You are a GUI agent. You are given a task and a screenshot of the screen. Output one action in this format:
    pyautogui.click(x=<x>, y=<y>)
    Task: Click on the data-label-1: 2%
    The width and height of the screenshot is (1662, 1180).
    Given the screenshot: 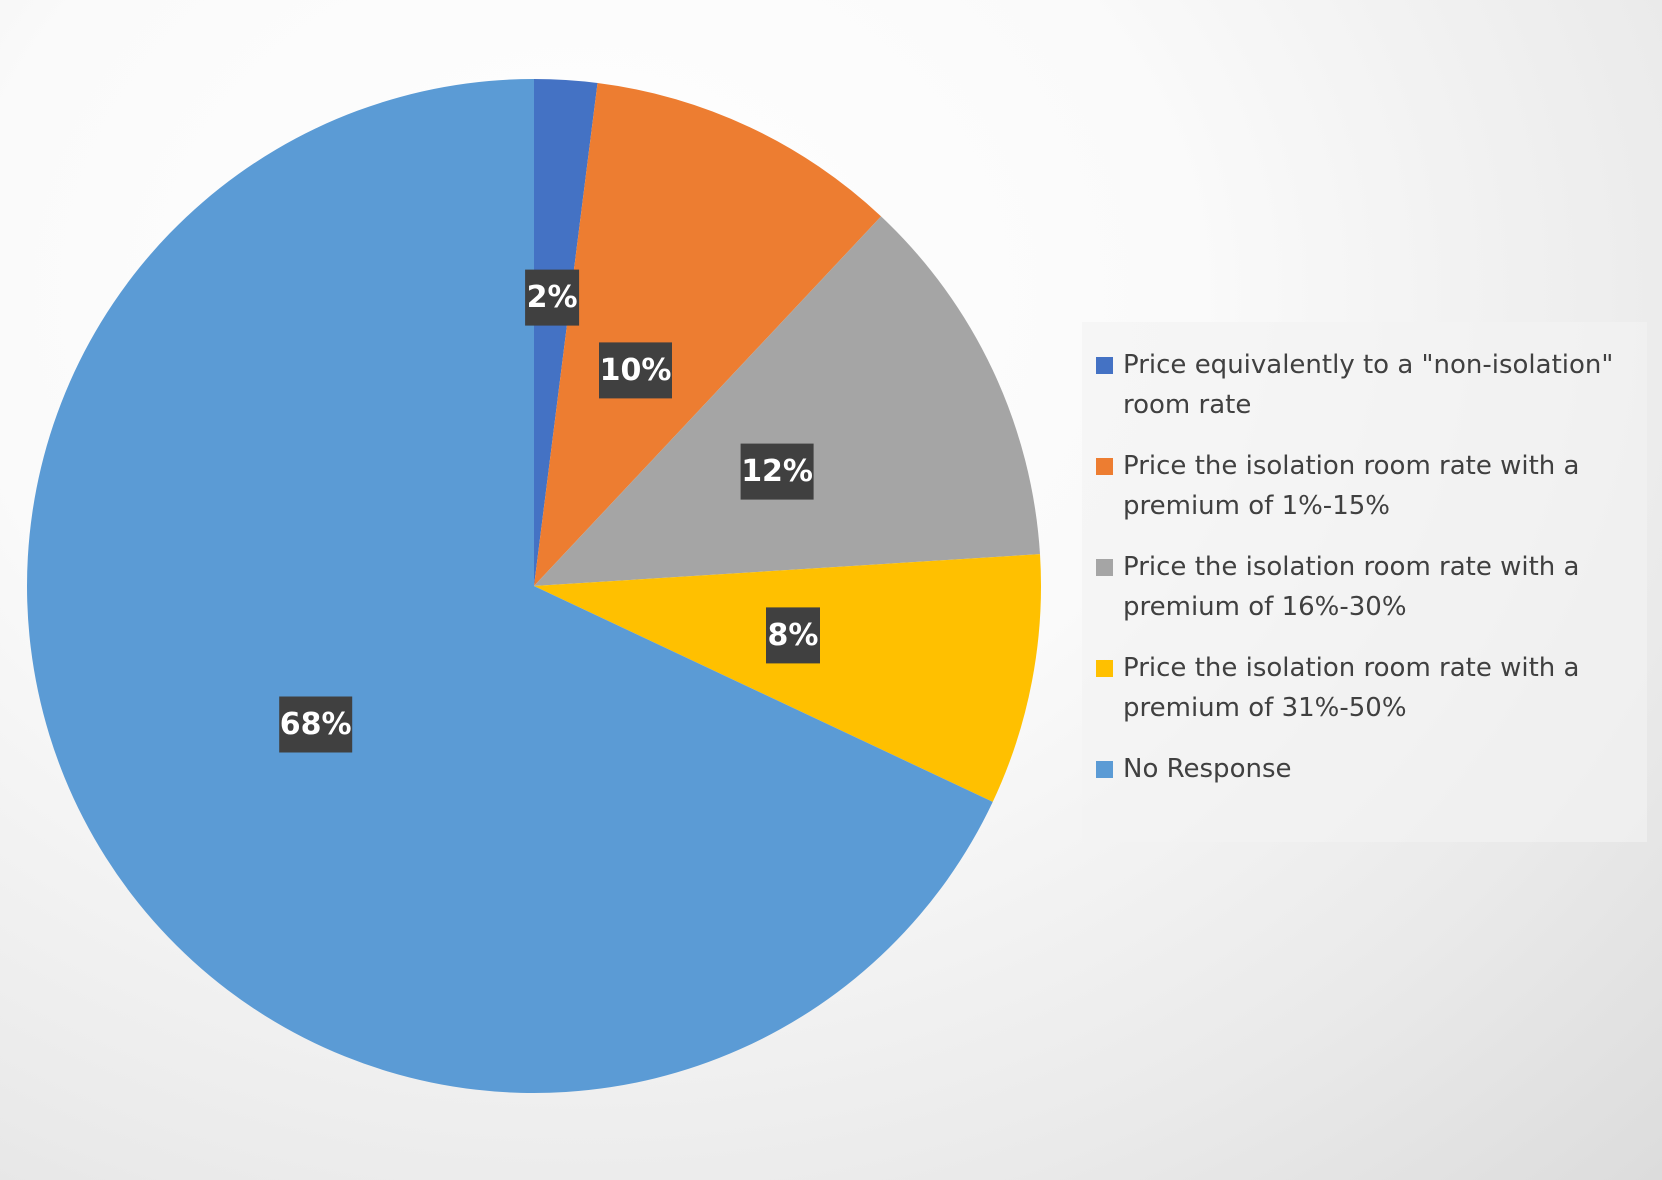 What is the action you would take?
    pyautogui.click(x=552, y=297)
    